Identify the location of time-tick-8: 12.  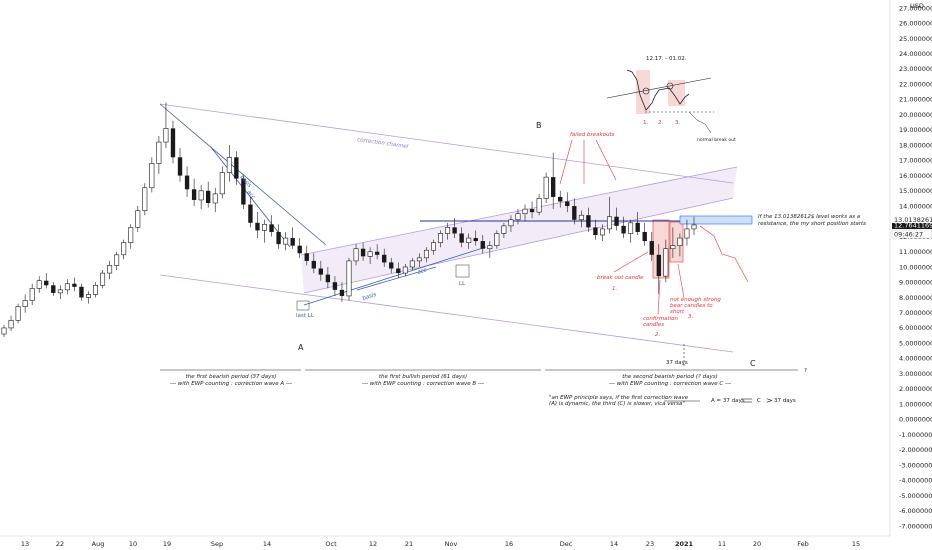
(373, 544).